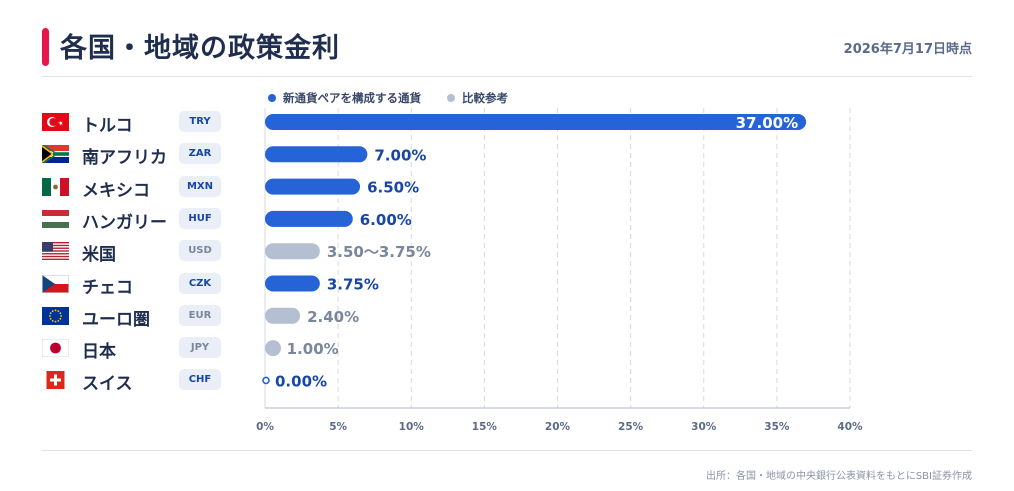 The height and width of the screenshot is (491, 1014). I want to click on legend-dot-primary, so click(272, 98).